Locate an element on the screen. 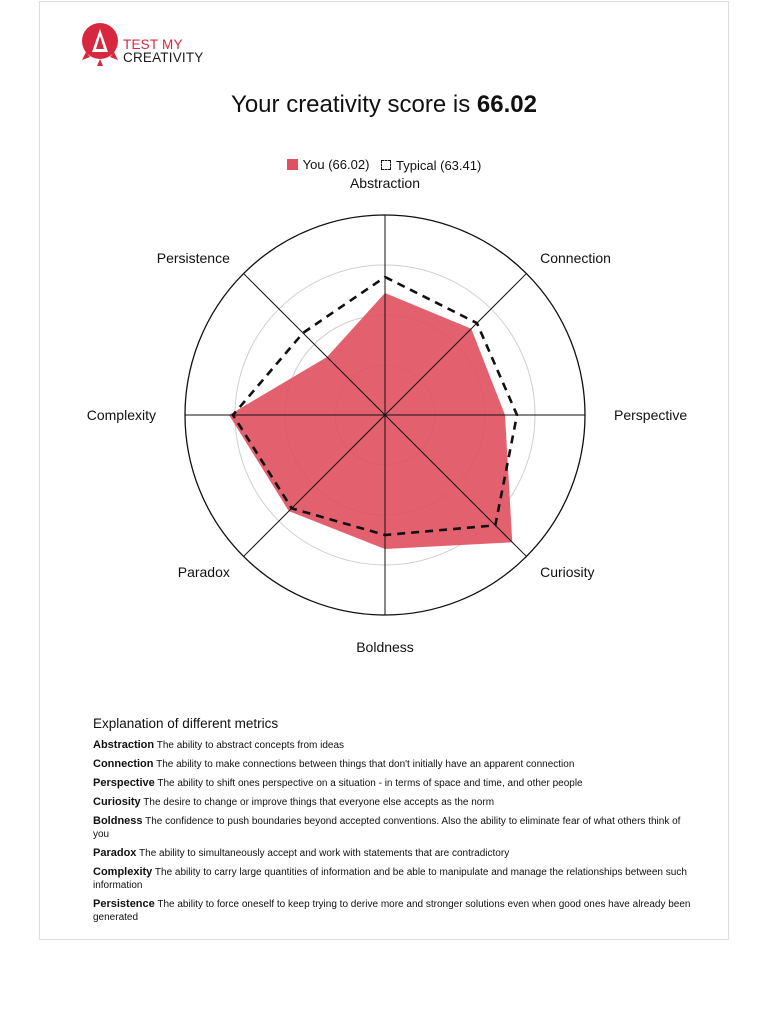  legend-you: You (66.02) is located at coordinates (328, 164).